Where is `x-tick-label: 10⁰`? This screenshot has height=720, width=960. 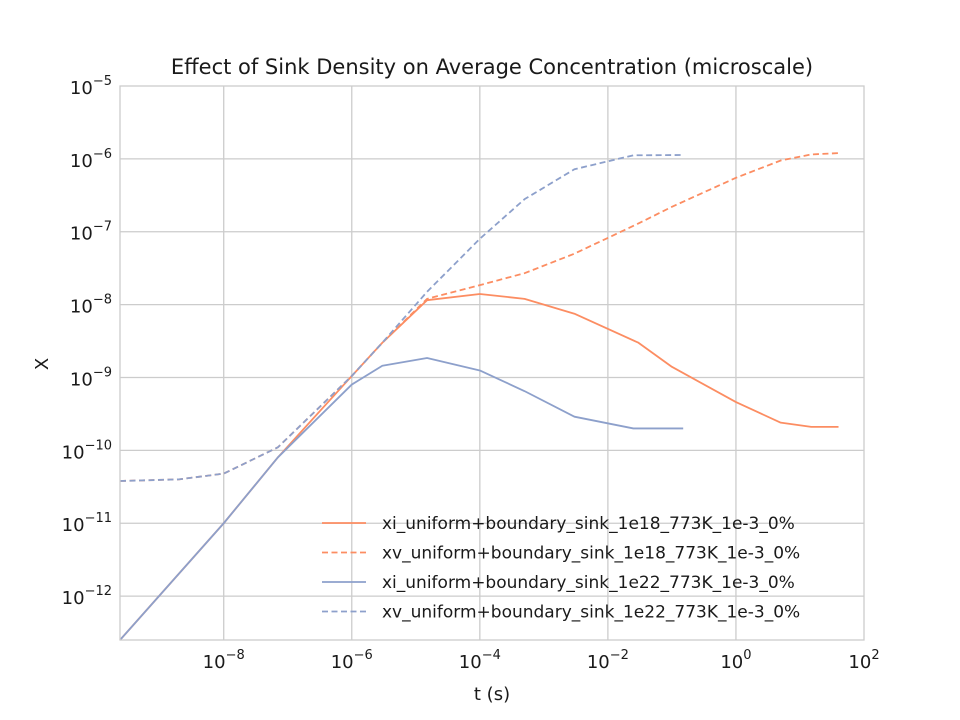
x-tick-label: 10⁰ is located at coordinates (735, 660).